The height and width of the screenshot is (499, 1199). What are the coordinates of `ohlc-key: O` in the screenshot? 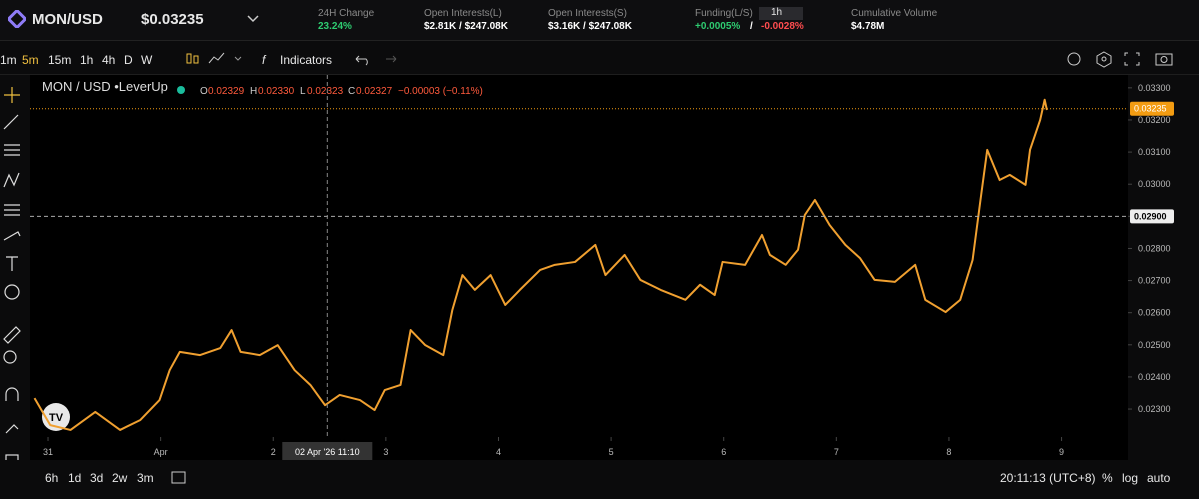 It's located at (204, 91).